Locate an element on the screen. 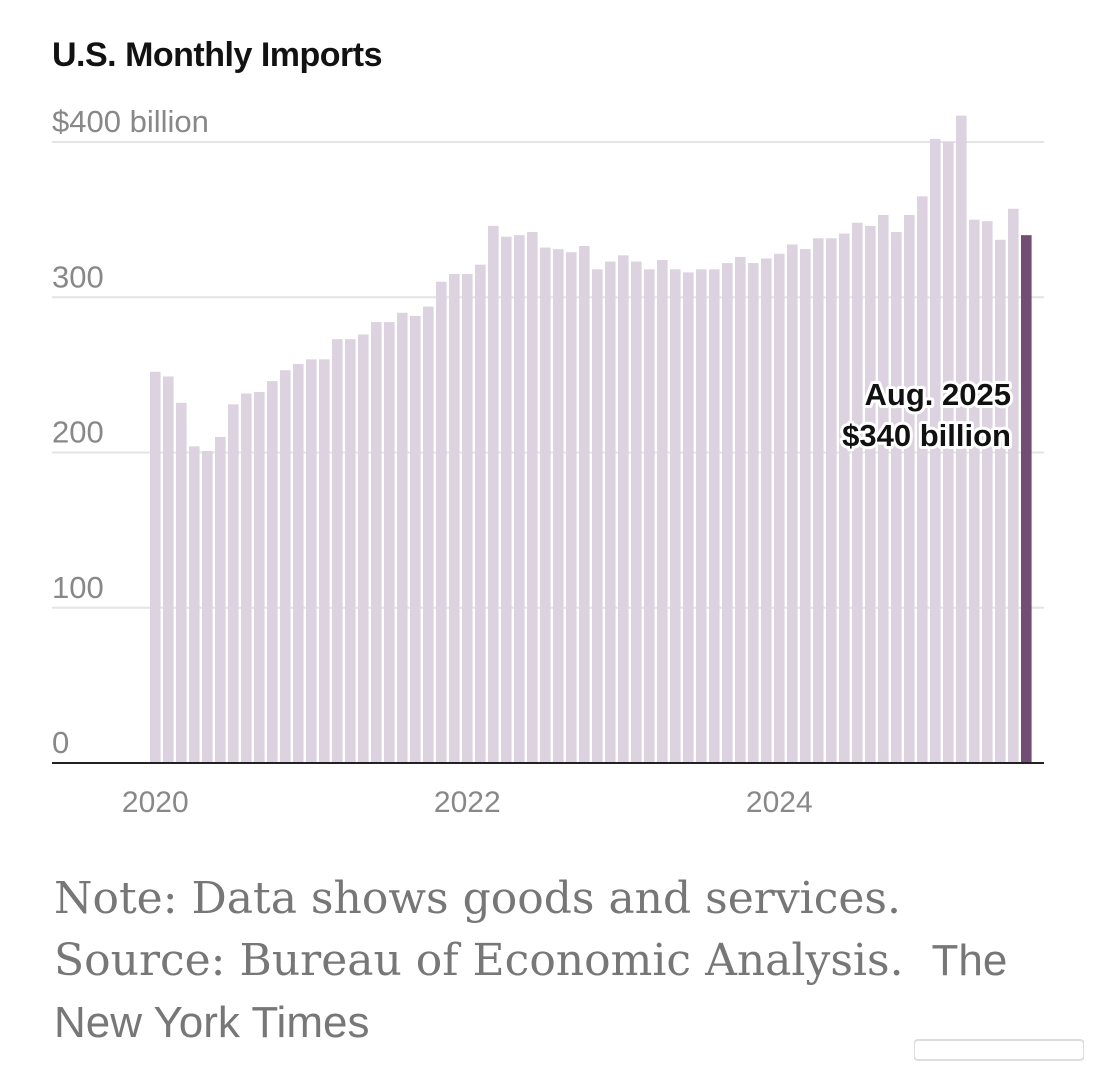 This screenshot has height=1080, width=1096. x-axis-labels: 2020 2022 2024 is located at coordinates (467, 802).